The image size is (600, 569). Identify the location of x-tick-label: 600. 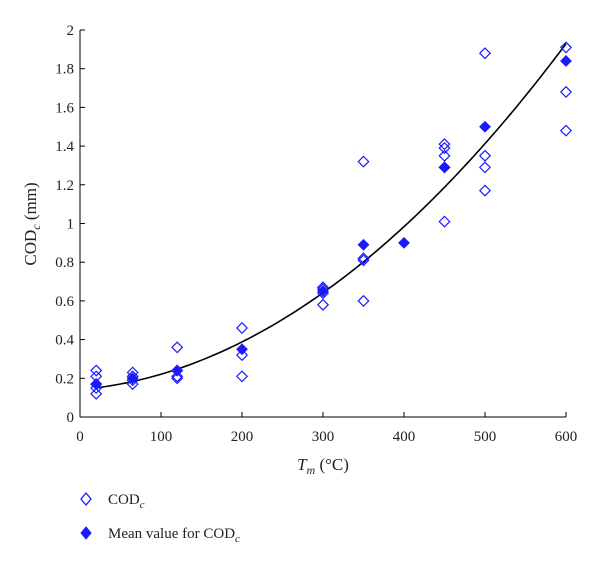
(566, 437).